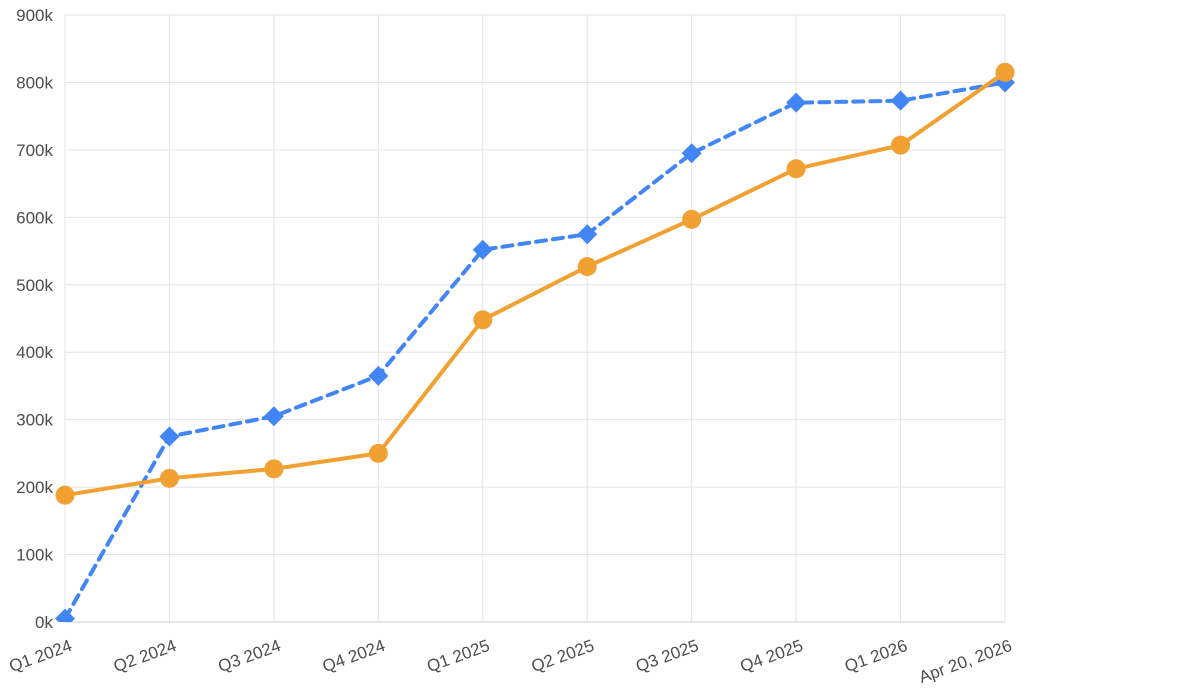  Describe the element at coordinates (34, 555) in the screenshot. I see `y-tick-label: 100k` at that location.